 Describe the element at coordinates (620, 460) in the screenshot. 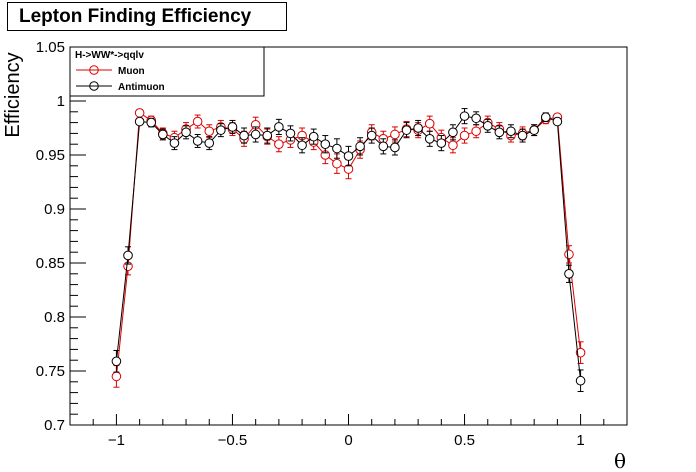

I see `x-axis-label: θ` at that location.